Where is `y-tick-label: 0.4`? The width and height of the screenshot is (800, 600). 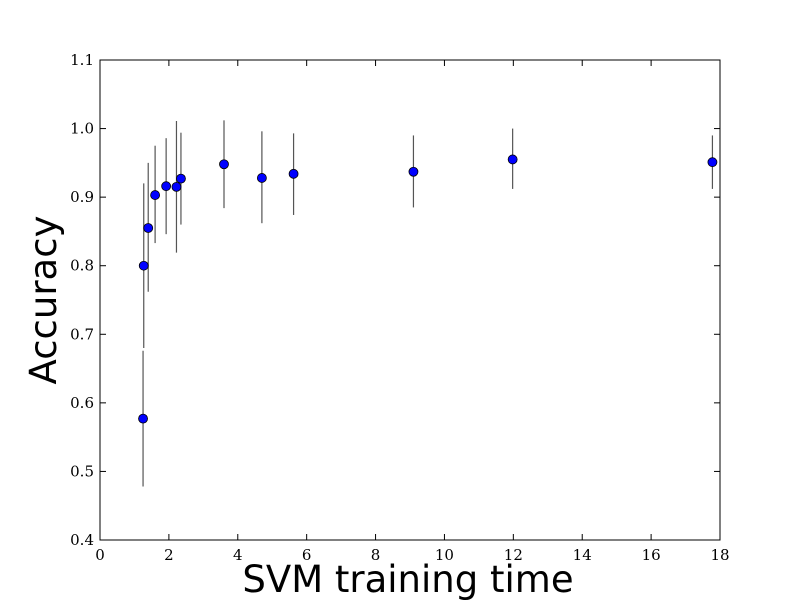
y-tick-label: 0.4 is located at coordinates (82, 540).